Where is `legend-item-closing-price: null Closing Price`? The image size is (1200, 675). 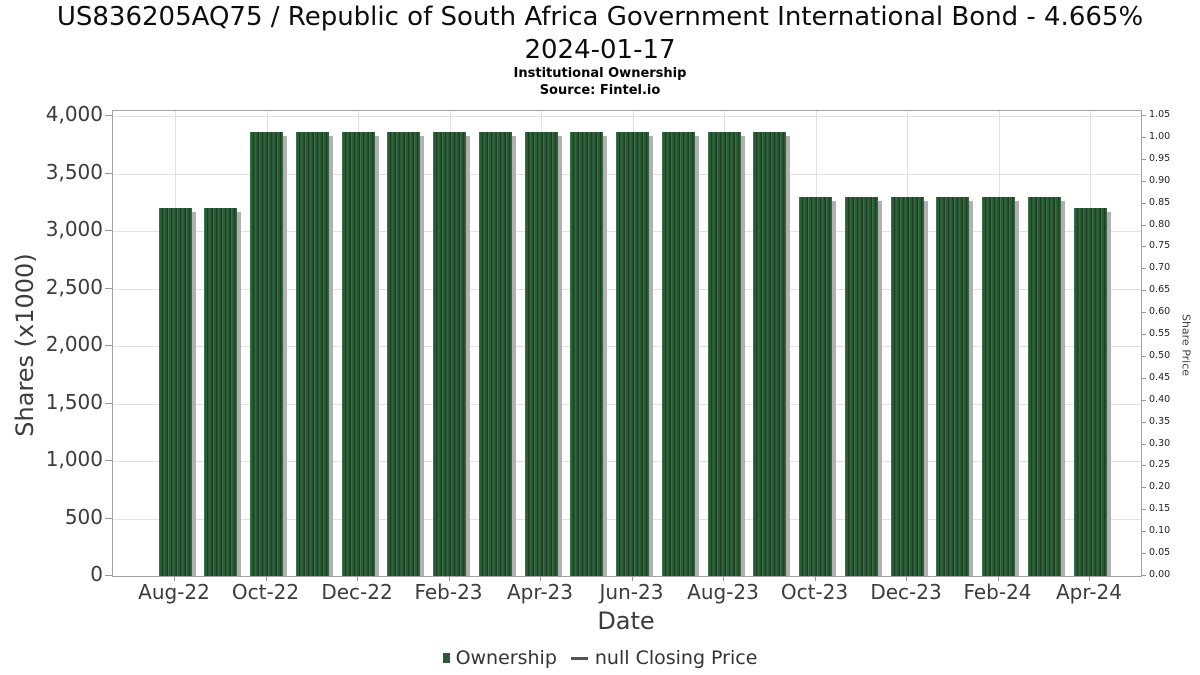
legend-item-closing-price: null Closing Price is located at coordinates (657, 658).